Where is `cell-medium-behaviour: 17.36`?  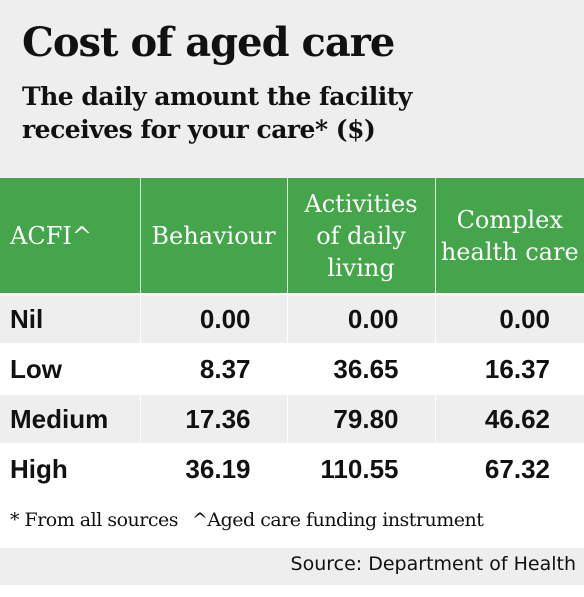
cell-medium-behaviour: 17.36 is located at coordinates (213, 418).